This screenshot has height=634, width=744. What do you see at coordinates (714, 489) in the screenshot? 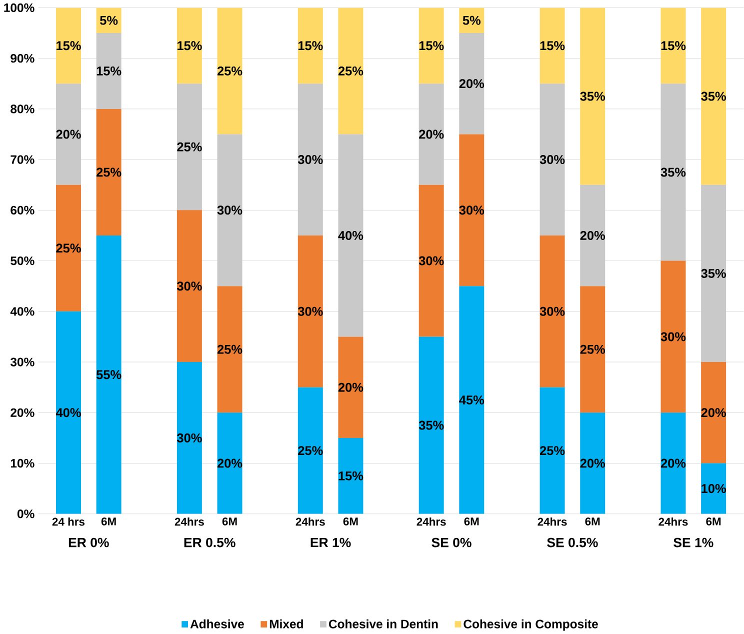
I see `data-label: 10%` at bounding box center [714, 489].